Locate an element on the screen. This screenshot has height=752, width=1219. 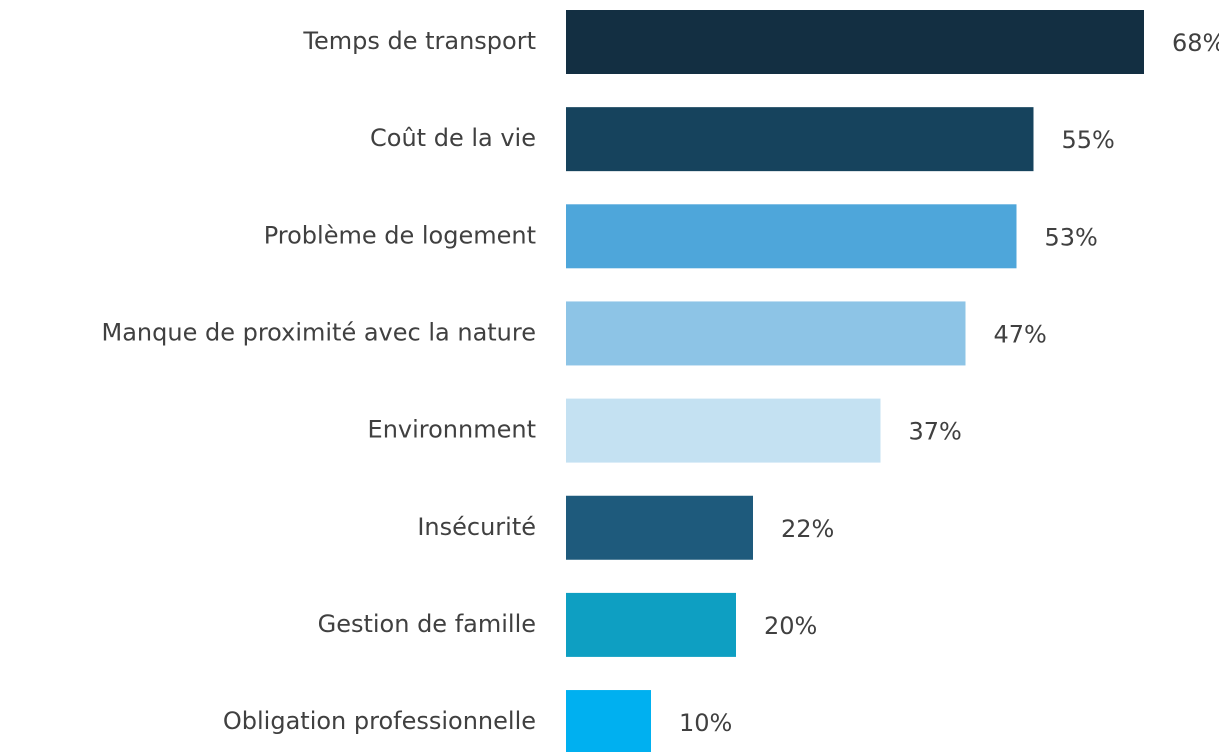
value-label: 37% is located at coordinates (935, 432).